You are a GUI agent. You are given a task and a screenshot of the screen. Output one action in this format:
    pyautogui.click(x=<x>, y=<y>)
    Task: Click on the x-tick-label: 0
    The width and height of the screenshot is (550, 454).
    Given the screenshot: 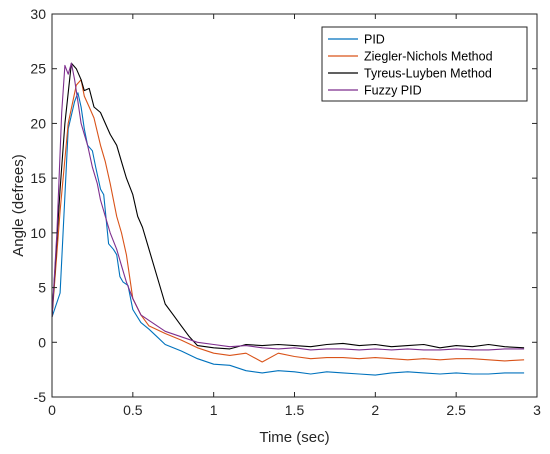 What is the action you would take?
    pyautogui.click(x=52, y=410)
    